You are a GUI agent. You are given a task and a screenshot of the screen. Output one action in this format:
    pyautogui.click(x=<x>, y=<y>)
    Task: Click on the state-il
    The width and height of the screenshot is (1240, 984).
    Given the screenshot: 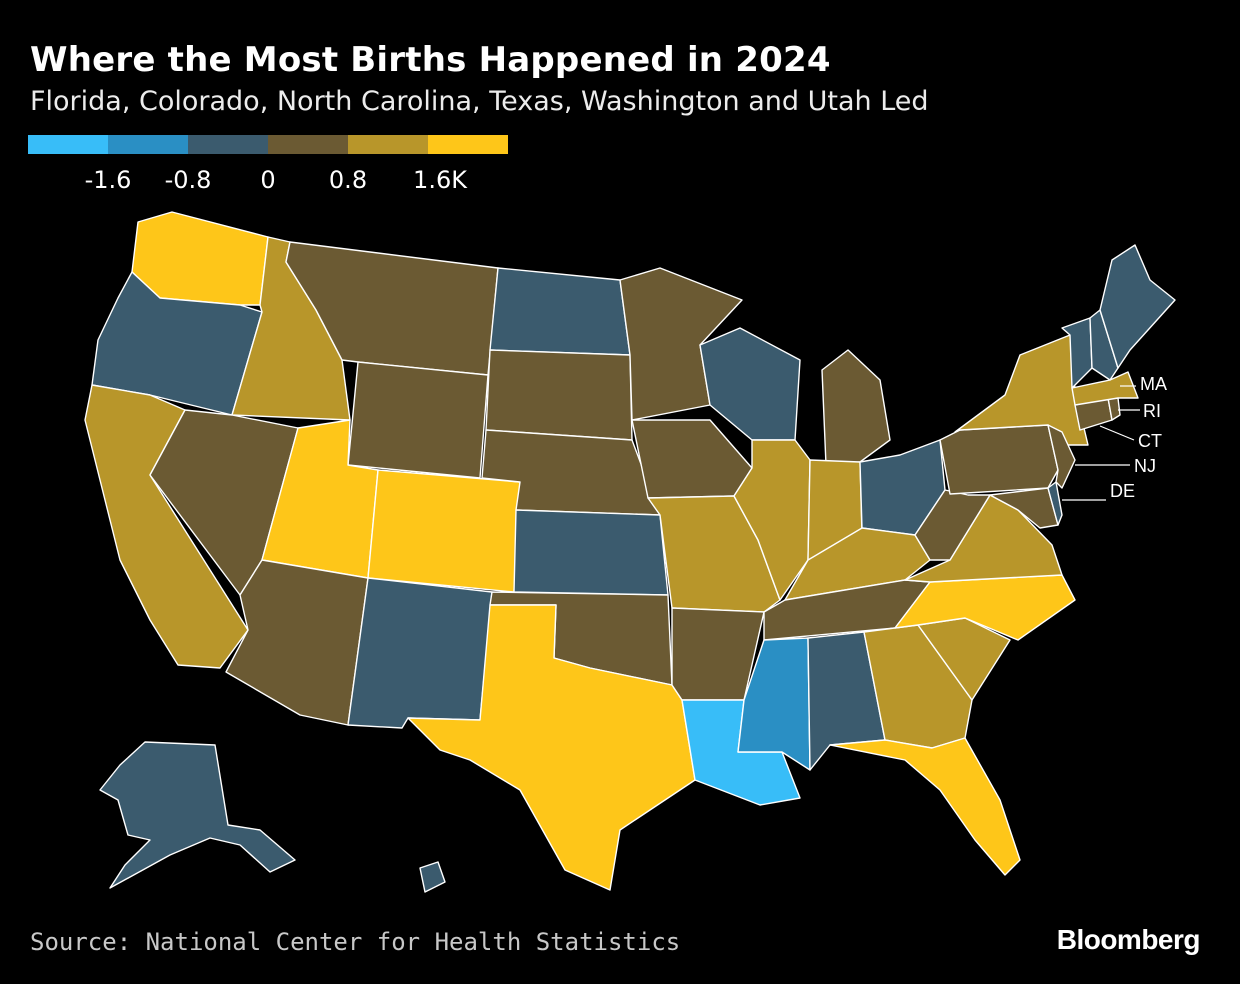 What is the action you would take?
    pyautogui.click(x=772, y=520)
    